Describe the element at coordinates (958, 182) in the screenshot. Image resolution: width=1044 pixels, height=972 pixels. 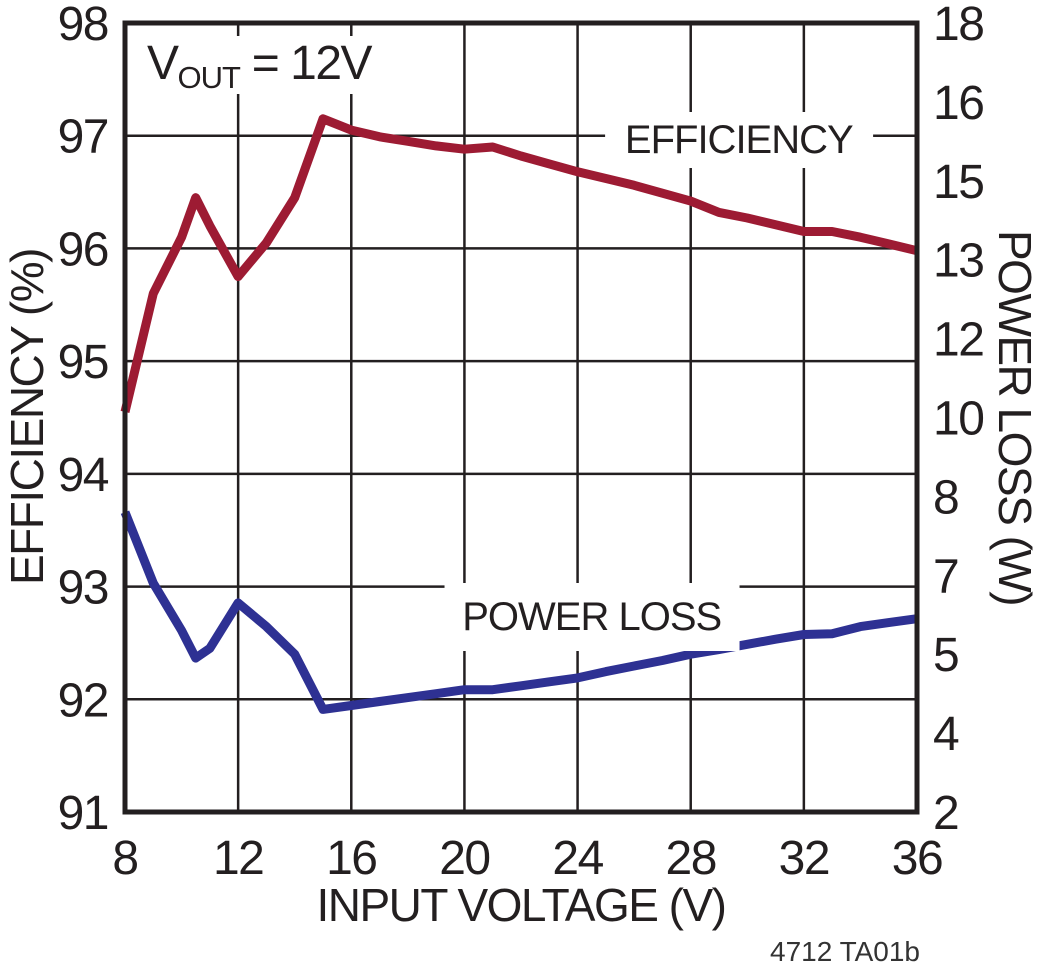
I see `right-tick-label-15-2: 15` at that location.